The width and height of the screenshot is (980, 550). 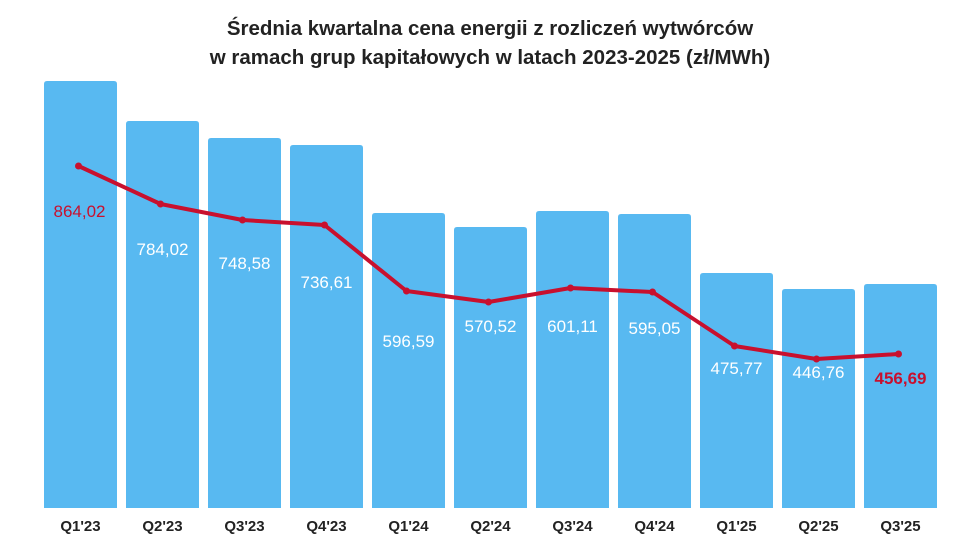 I want to click on x-tick-label: Q3'25, so click(x=900, y=526).